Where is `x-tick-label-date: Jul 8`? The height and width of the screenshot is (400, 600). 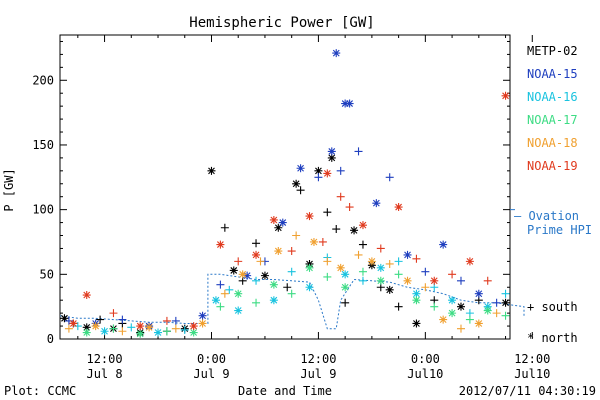
x-tick-label-date: Jul 8 is located at coordinates (104, 374).